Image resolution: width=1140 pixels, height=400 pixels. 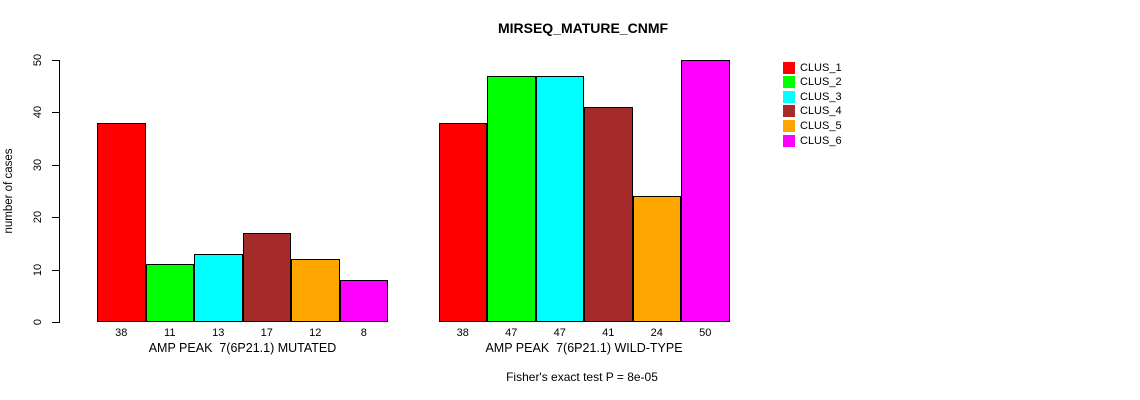 I want to click on legend-label: CLUS_2, so click(x=821, y=82).